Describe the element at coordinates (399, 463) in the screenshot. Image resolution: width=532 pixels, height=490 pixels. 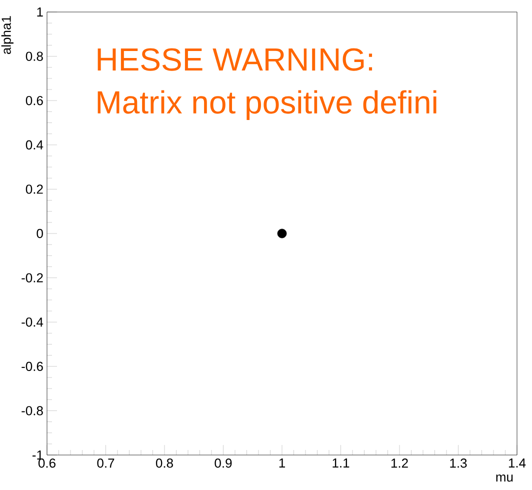
I see `x-tick-label: 1.2` at that location.